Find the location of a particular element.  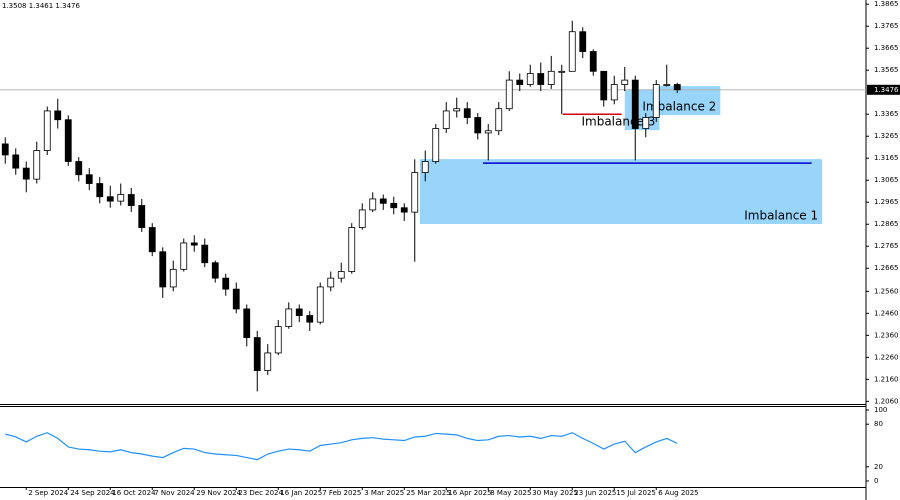

x-tick-label: 2 Sep 2024 is located at coordinates (48, 493).